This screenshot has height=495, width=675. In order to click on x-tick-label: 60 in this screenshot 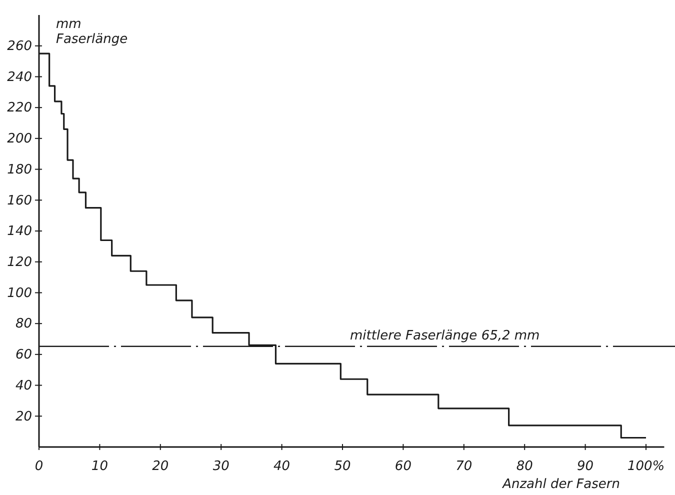, I will do `click(403, 466)`.